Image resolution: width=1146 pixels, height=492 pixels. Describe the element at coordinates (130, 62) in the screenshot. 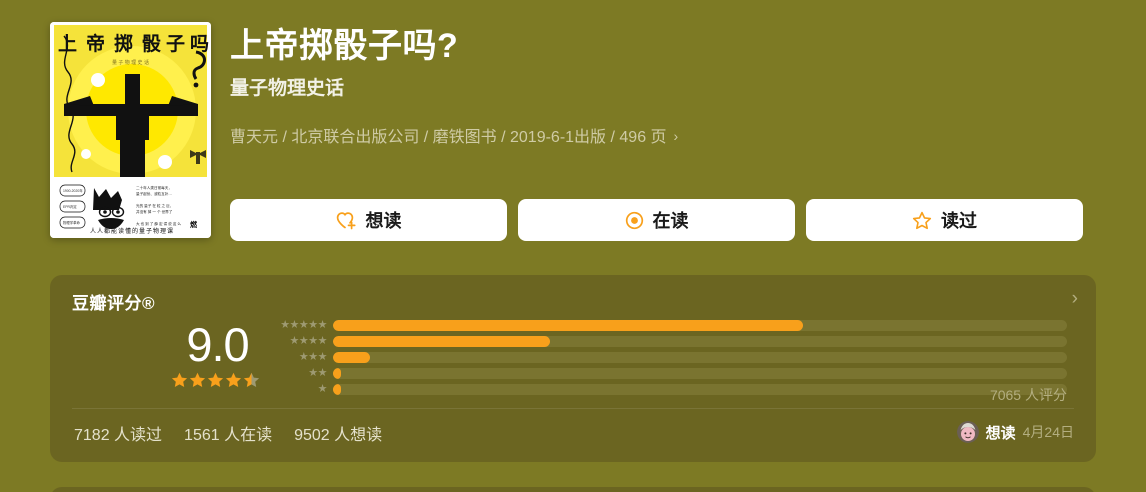

I see `svg-text: 量 子 物 理 史 话` at that location.